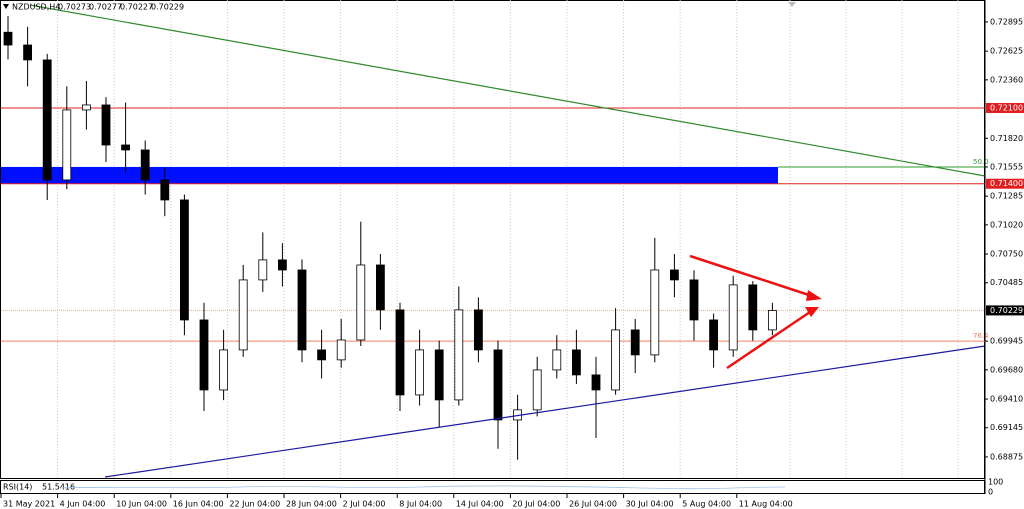  I want to click on quote-value: 0.70229, so click(167, 7).